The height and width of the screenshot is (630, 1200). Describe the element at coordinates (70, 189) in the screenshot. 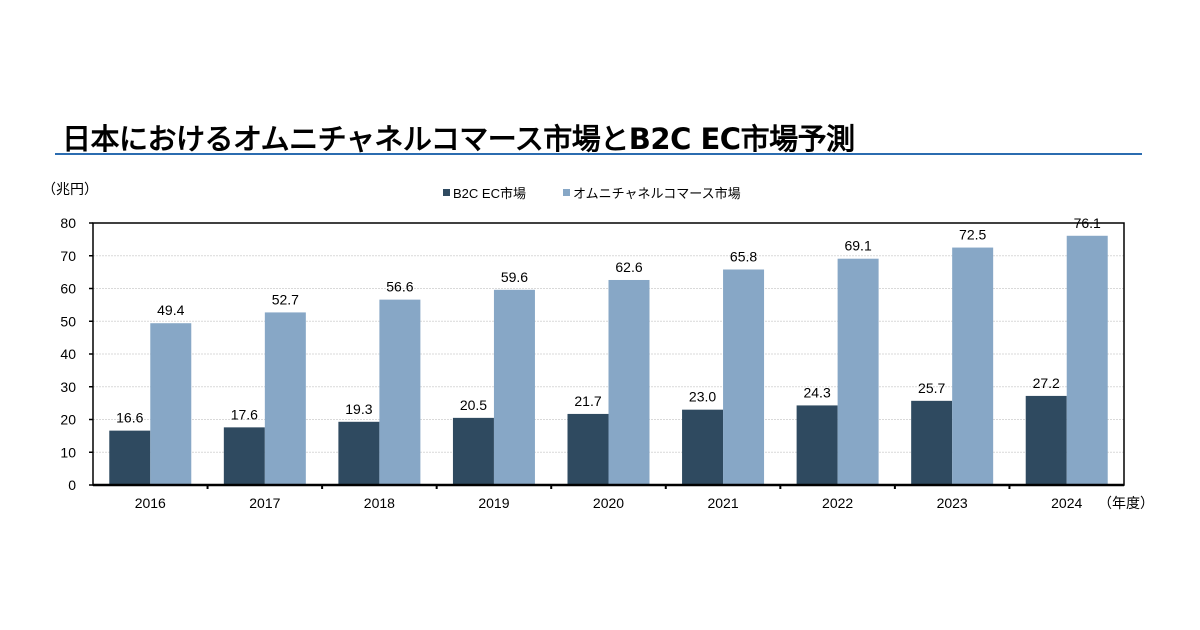

I see `y-axis-unit: （兆円）` at that location.